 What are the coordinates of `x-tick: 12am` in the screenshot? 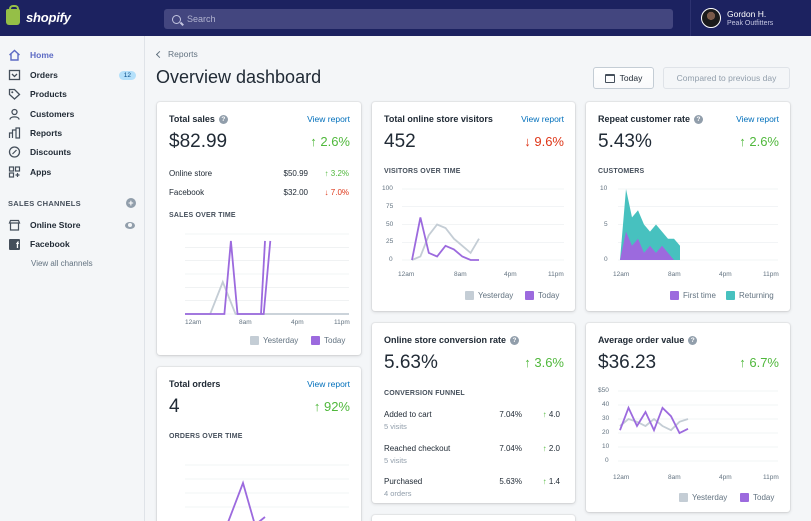 It's located at (621, 477).